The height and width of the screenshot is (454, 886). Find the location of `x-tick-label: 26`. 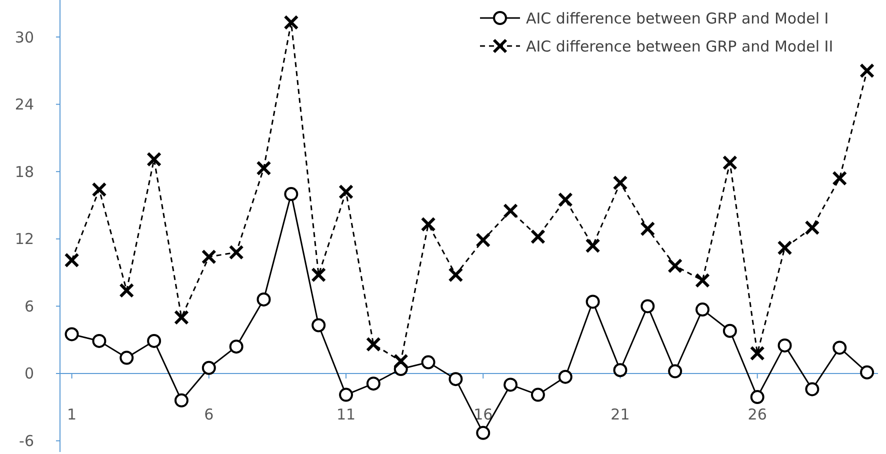

x-tick-label: 26 is located at coordinates (757, 414).